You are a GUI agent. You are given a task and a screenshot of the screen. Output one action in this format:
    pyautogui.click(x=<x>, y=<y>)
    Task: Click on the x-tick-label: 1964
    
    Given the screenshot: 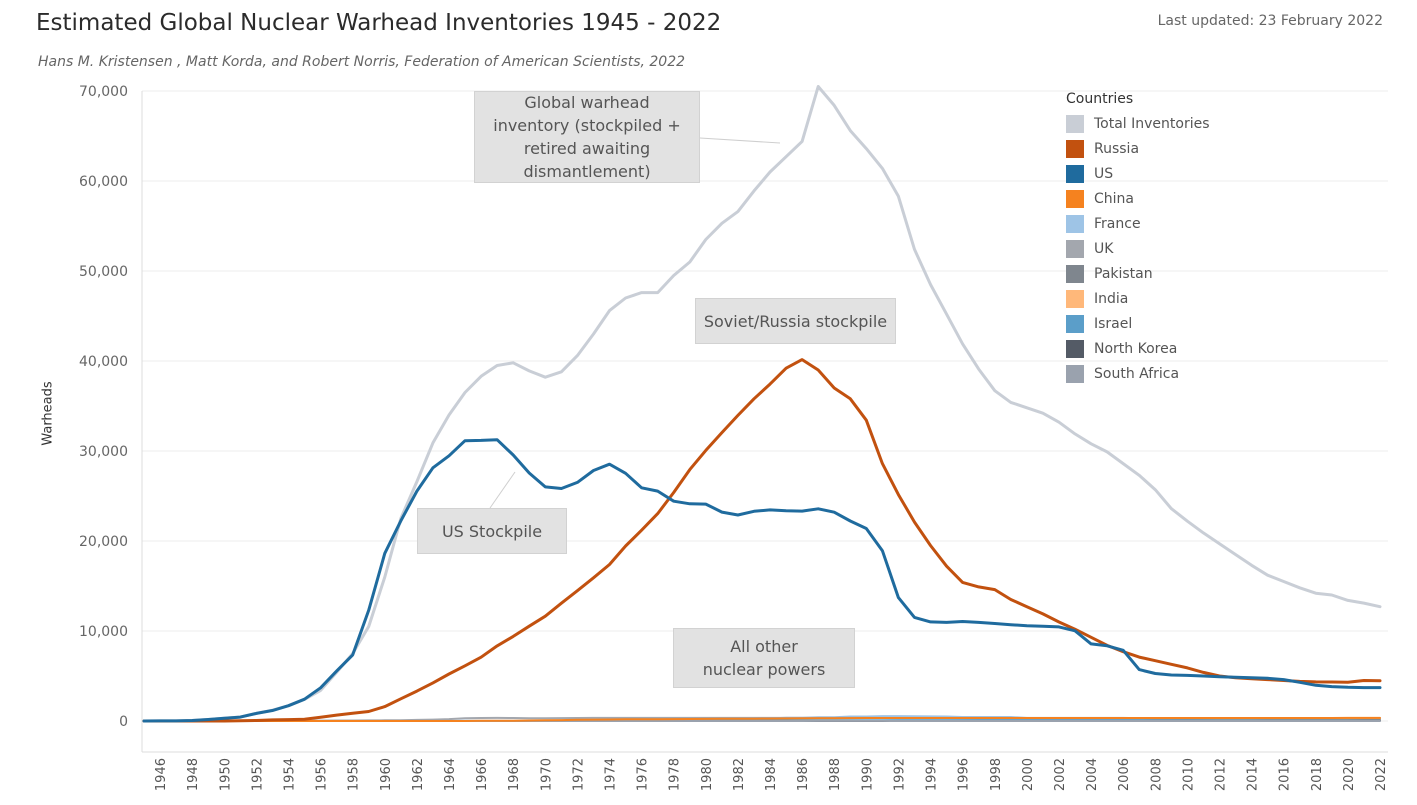 What is the action you would take?
    pyautogui.click(x=450, y=774)
    